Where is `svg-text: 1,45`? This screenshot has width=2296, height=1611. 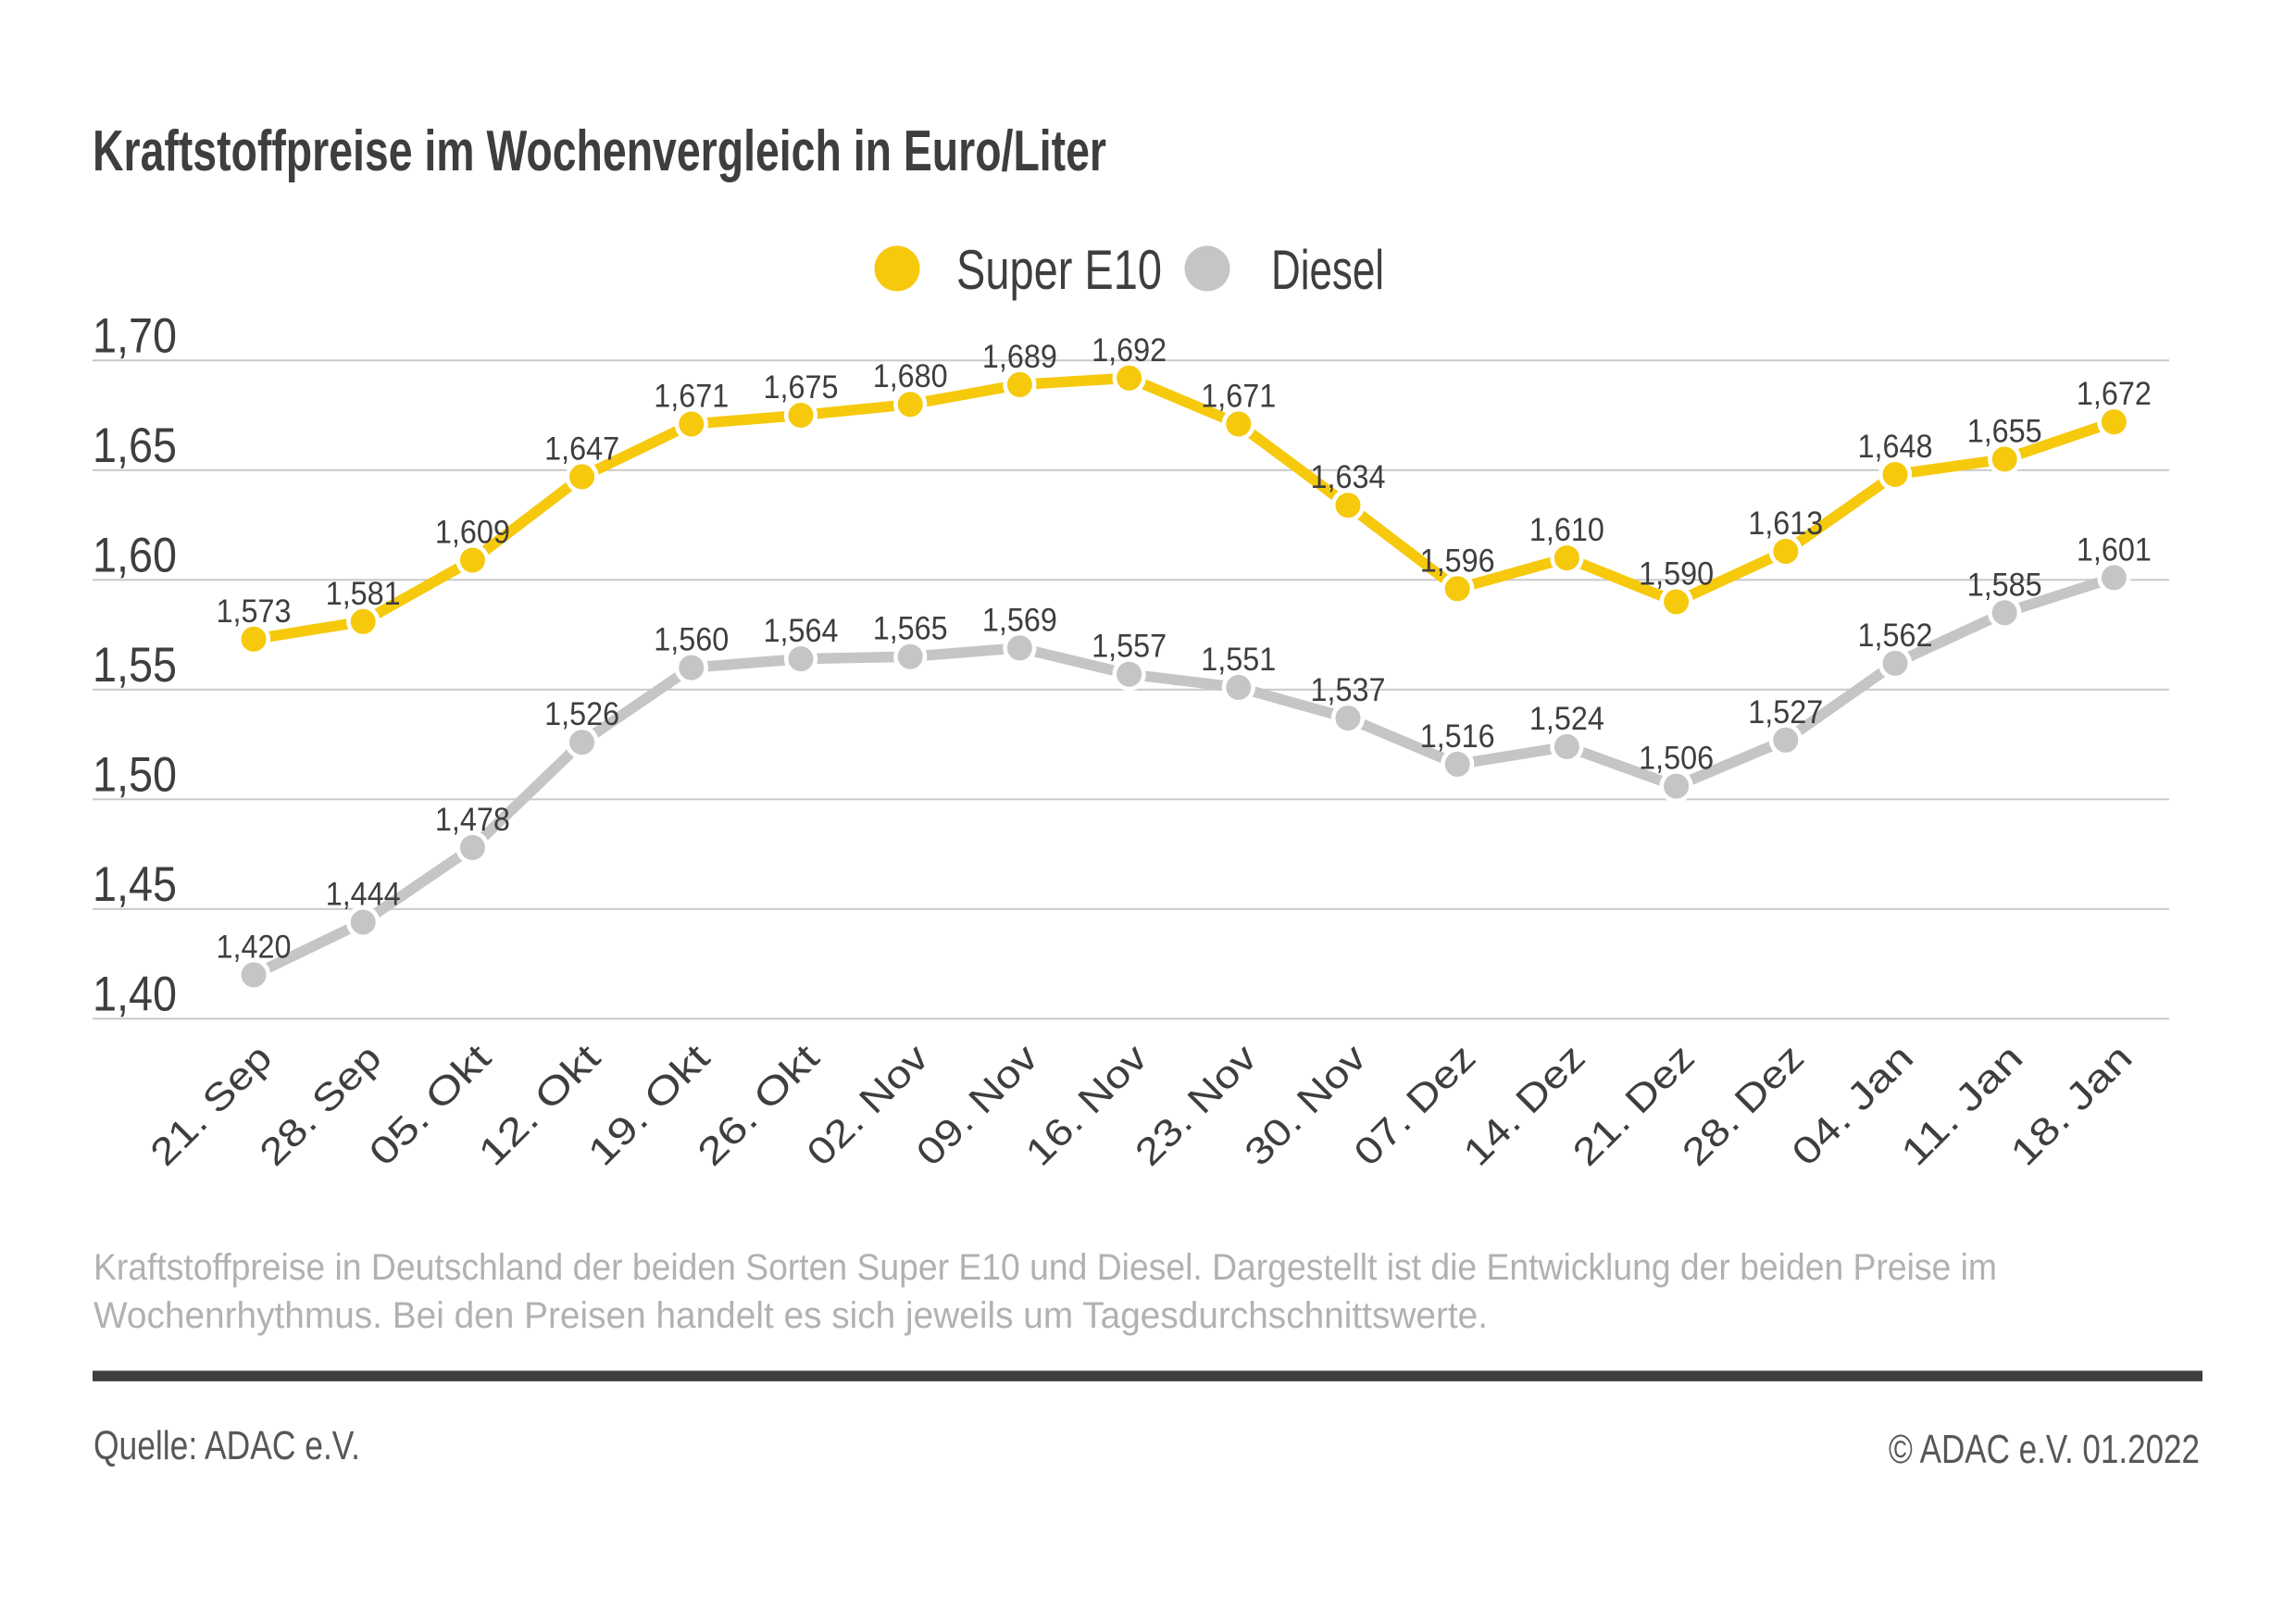
svg-text: 1,45 is located at coordinates (135, 884).